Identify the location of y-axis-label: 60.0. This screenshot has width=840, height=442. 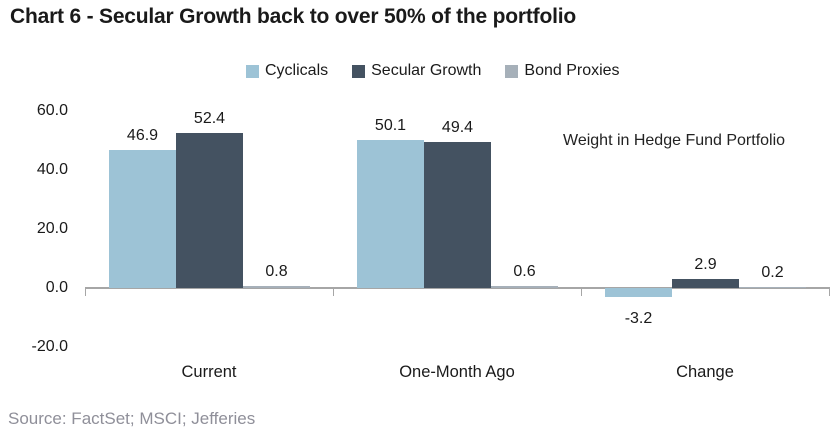
(52, 110).